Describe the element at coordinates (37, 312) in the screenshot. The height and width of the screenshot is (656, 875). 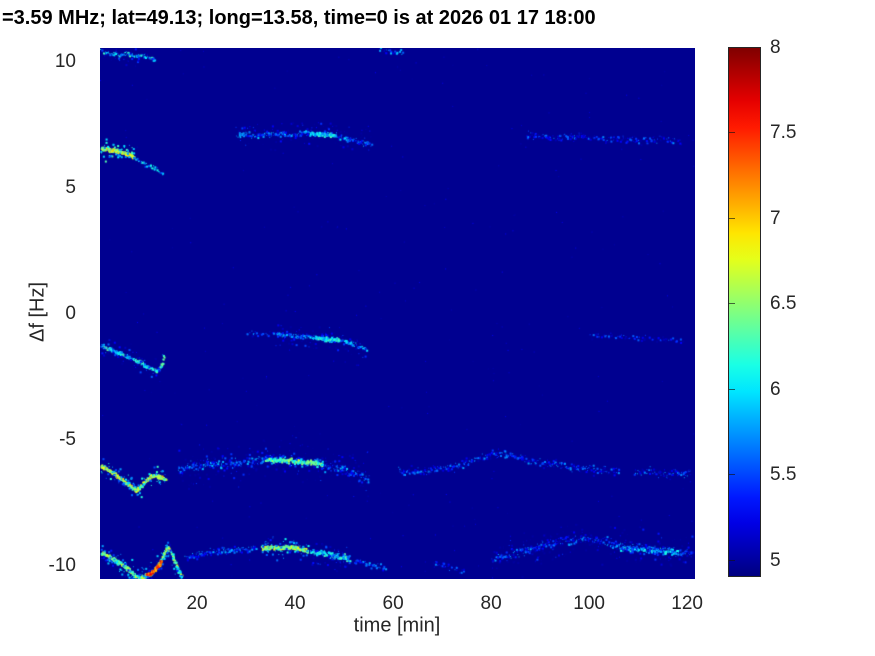
I see `y-axis-label: Δf [Hz]` at that location.